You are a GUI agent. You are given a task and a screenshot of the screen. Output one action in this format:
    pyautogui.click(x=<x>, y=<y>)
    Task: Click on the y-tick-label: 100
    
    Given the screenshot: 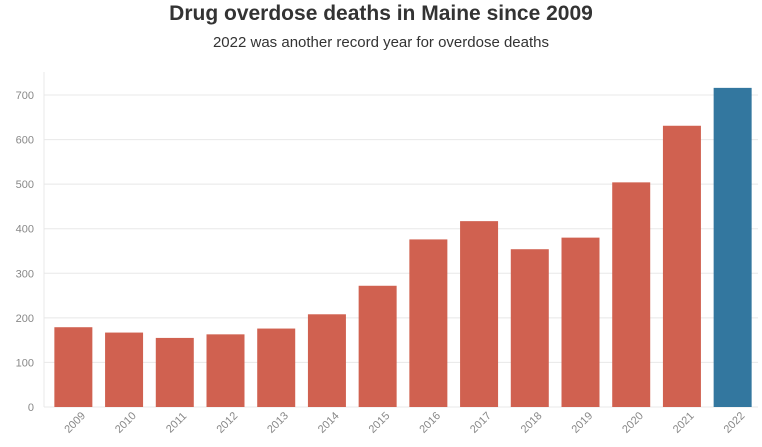 What is the action you would take?
    pyautogui.click(x=25, y=363)
    